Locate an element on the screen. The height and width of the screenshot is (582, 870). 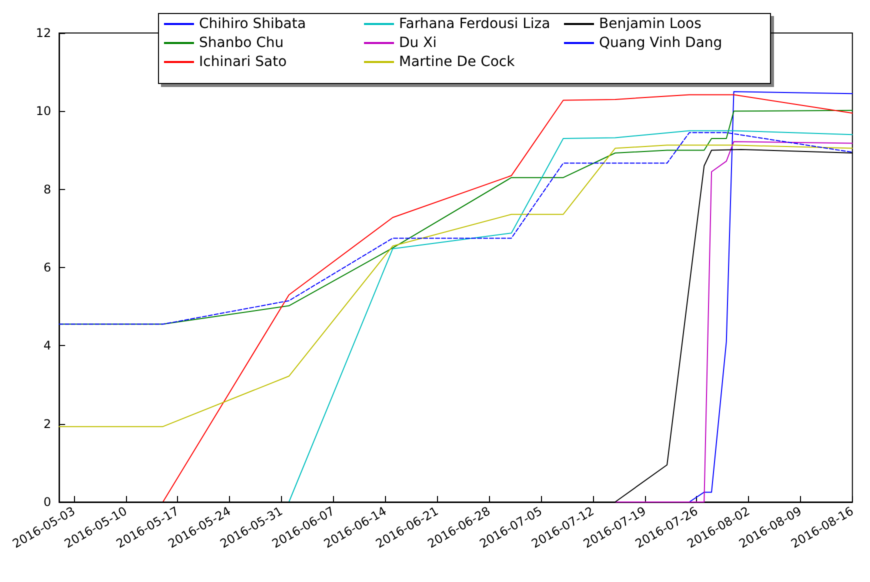
y-tick-label: 10 is located at coordinates (44, 111).